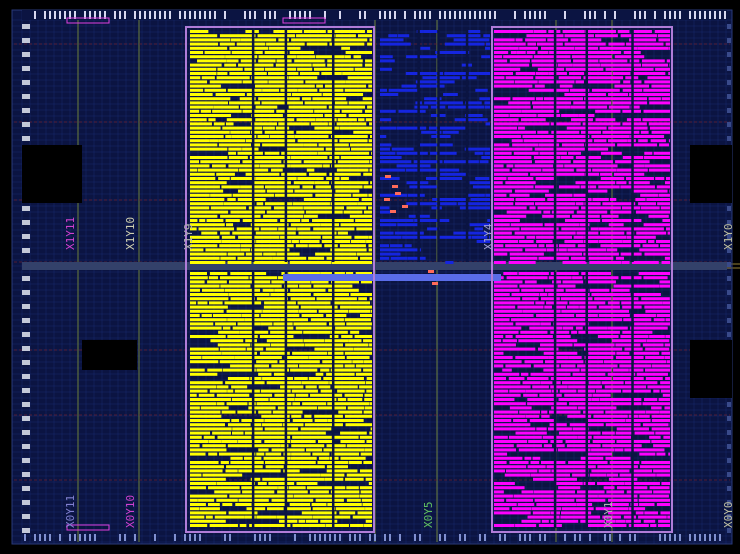 This screenshot has width=740, height=554. Describe the element at coordinates (380, 17) in the screenshot. I see `top-io-bank` at that location.